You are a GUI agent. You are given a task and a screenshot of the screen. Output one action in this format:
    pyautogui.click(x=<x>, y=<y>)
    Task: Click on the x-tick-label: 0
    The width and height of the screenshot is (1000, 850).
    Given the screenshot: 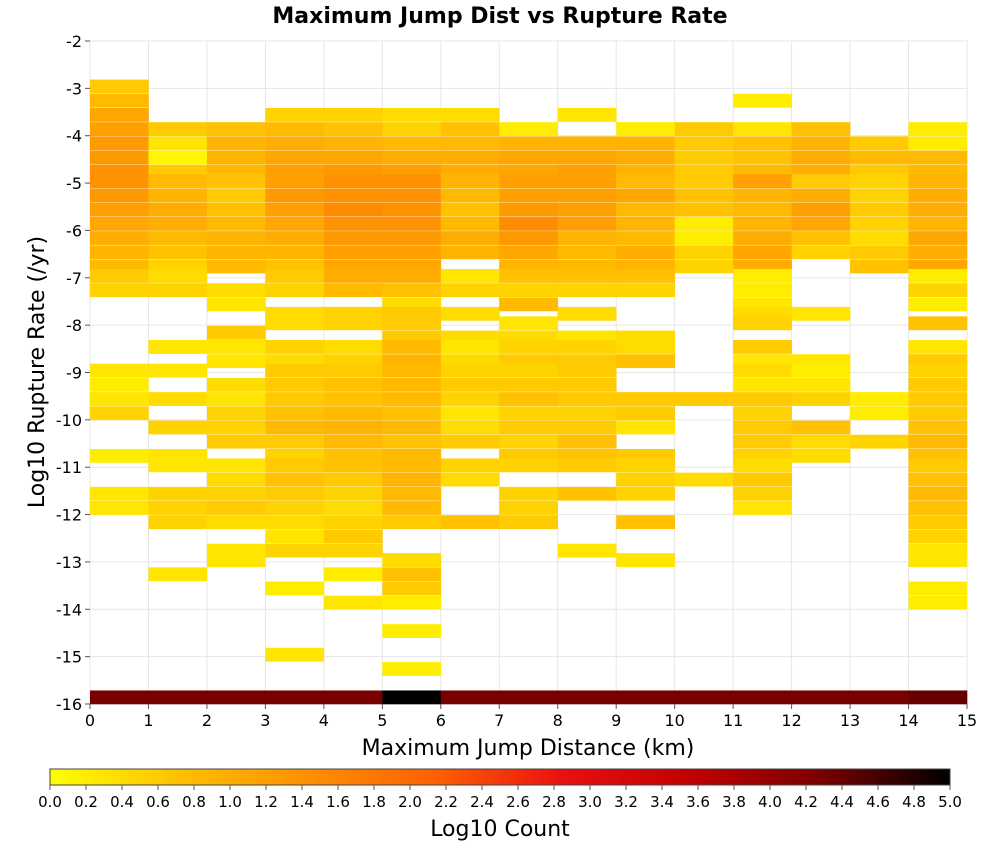 What is the action you would take?
    pyautogui.click(x=90, y=720)
    